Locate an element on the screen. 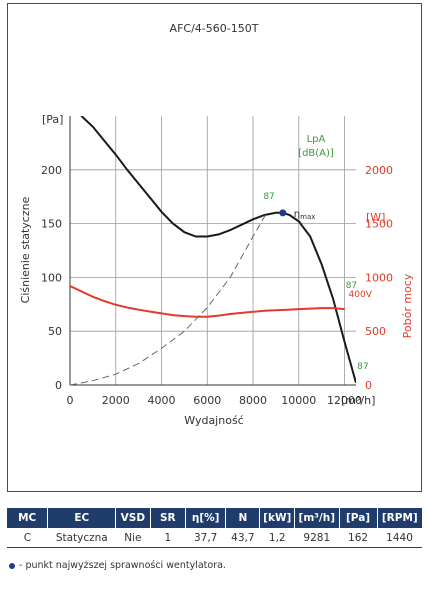 The height and width of the screenshot is (593, 428). cell-vsd: Nie is located at coordinates (133, 538).